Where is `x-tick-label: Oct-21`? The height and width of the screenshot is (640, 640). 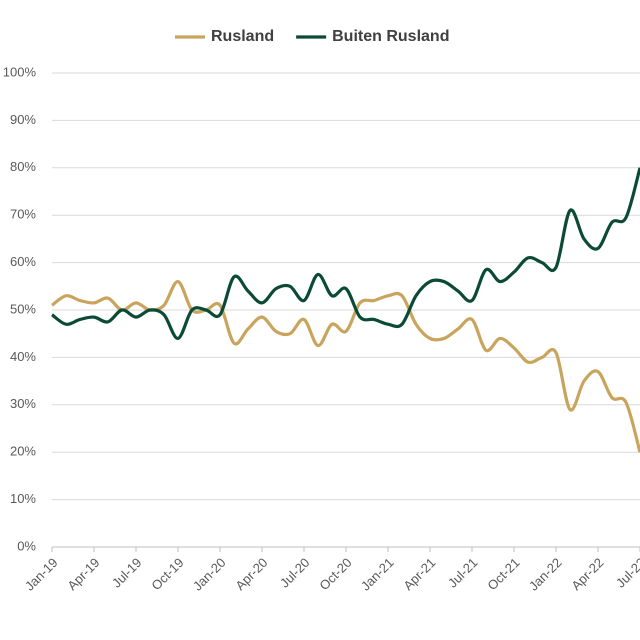 x-tick-label: Oct-21 is located at coordinates (503, 574).